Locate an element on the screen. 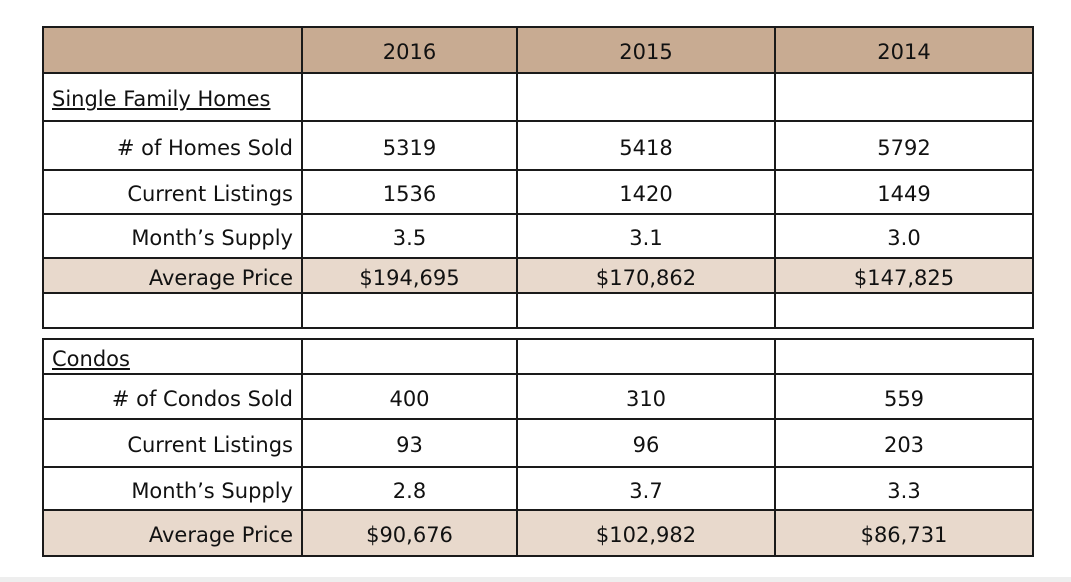  row-value: 400 is located at coordinates (409, 396).